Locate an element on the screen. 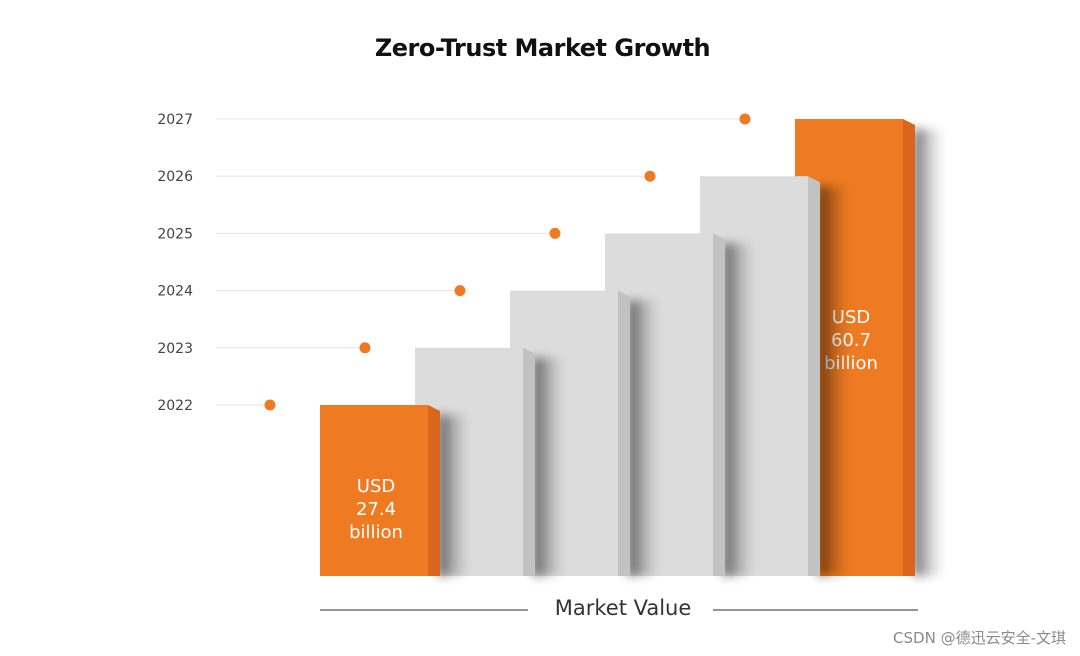 Image resolution: width=1080 pixels, height=656 pixels. y-tick-label: 2027 is located at coordinates (175, 120).